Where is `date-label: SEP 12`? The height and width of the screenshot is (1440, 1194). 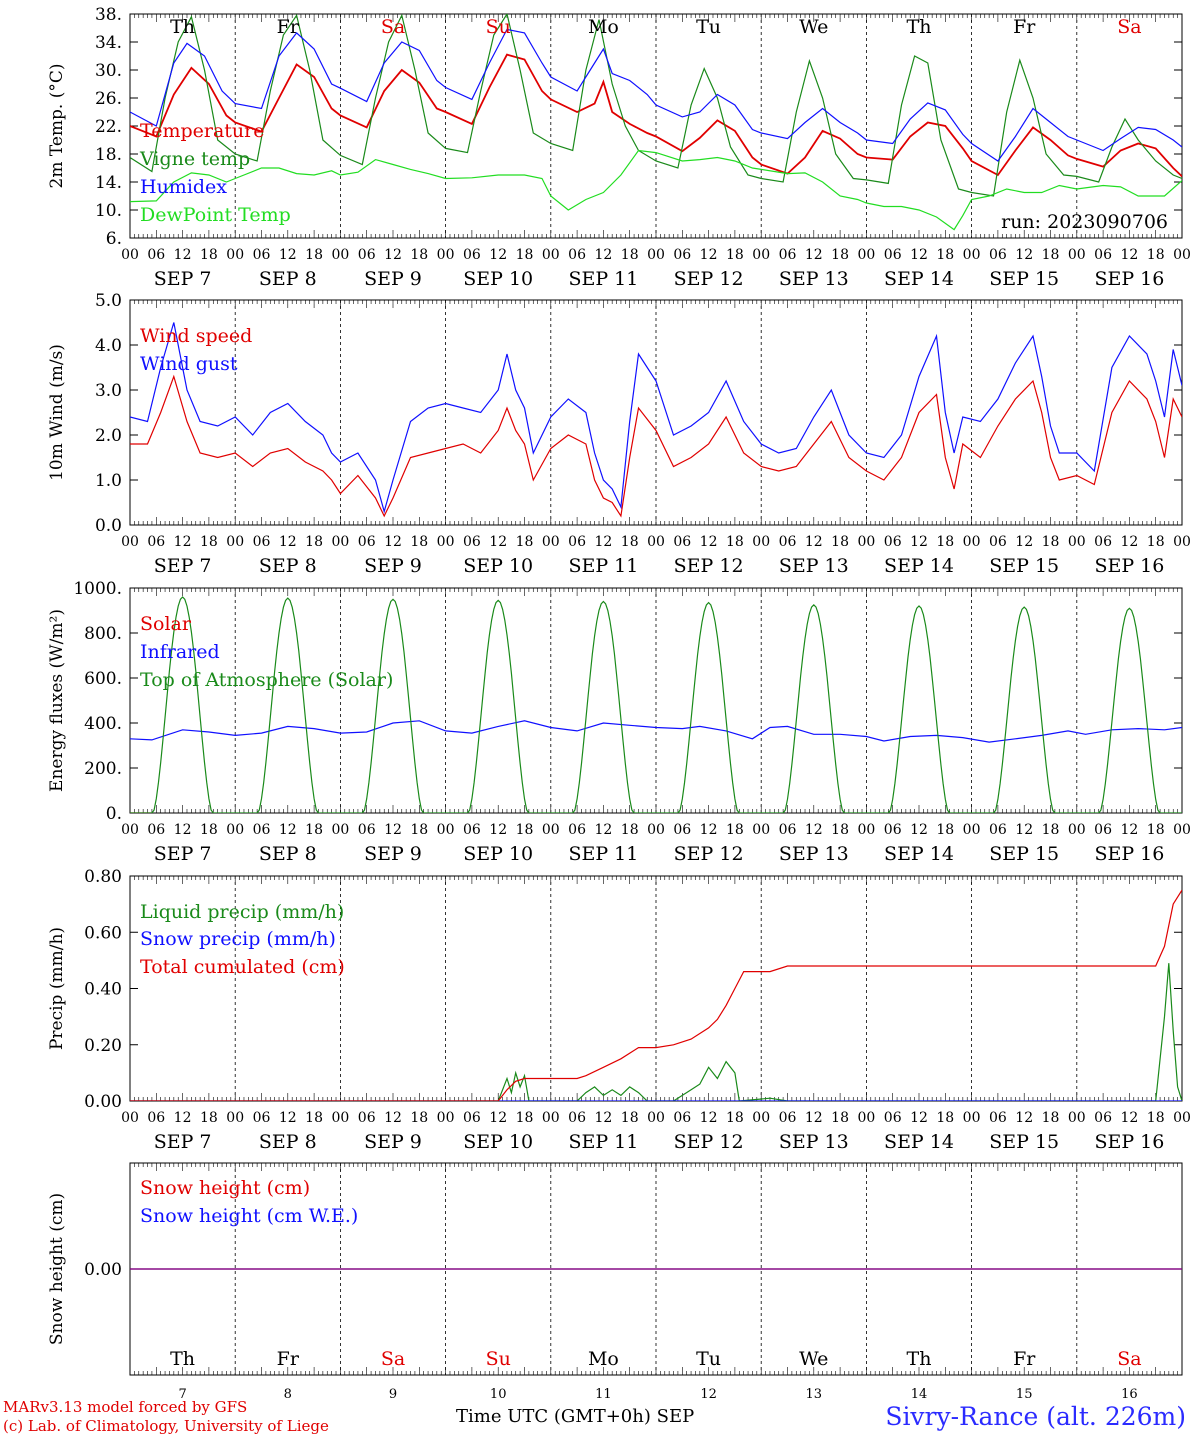
date-label: SEP 12 is located at coordinates (709, 279).